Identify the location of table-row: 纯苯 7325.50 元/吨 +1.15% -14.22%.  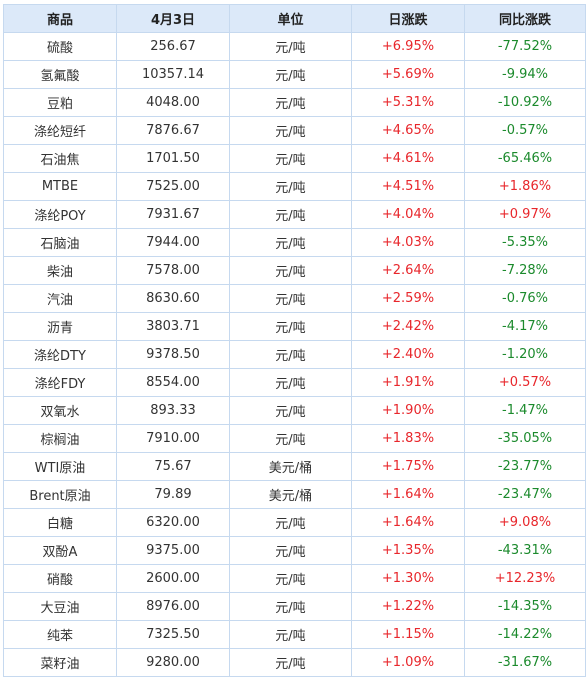
(294, 634).